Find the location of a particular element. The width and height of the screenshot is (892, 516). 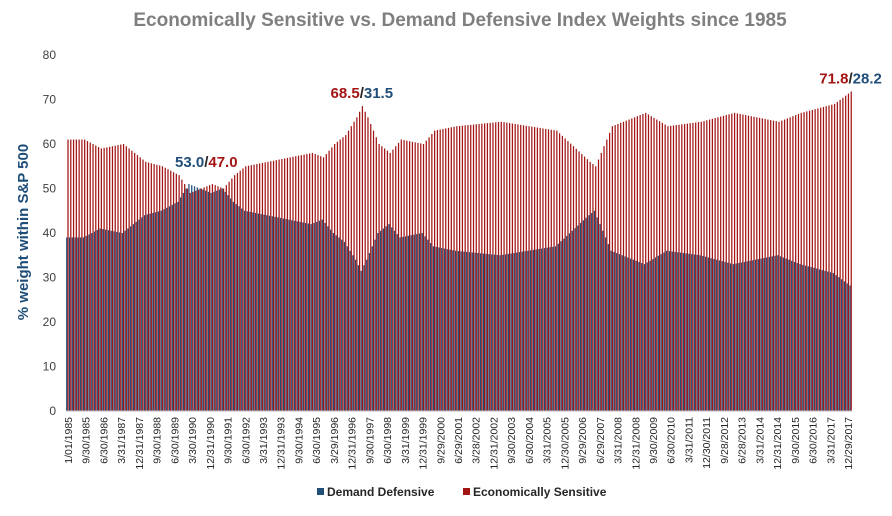

annotation-right: 47.0 is located at coordinates (222, 162).